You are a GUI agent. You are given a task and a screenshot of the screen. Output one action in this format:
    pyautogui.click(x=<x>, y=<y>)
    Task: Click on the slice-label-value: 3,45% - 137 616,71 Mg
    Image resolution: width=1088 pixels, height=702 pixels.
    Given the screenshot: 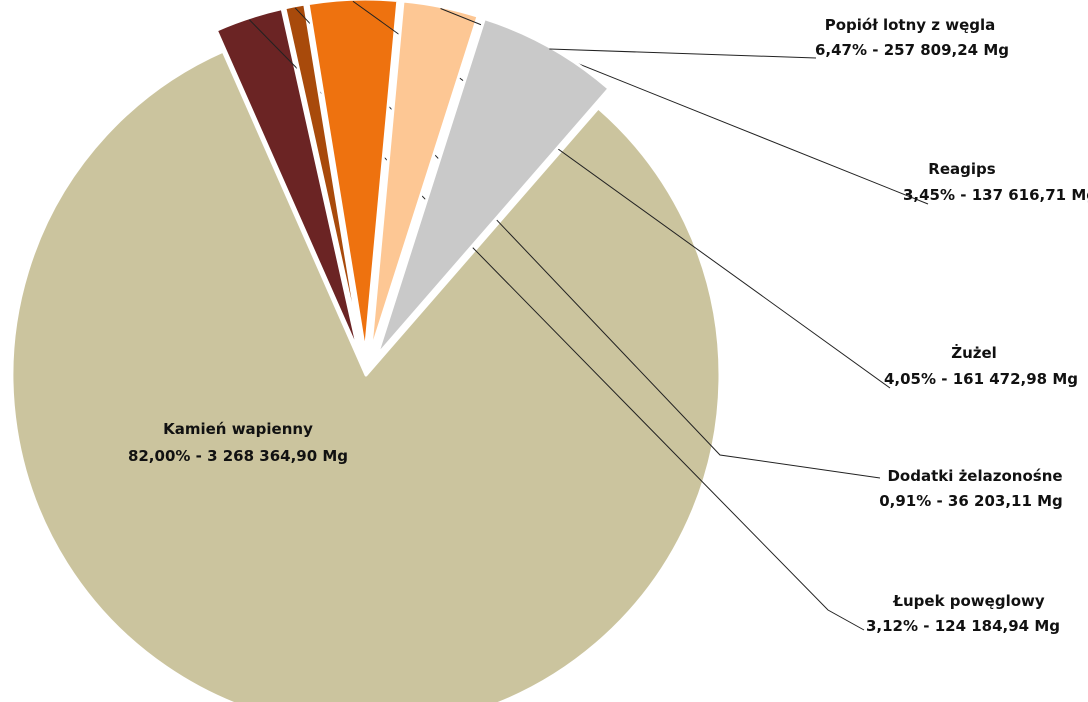 What is the action you would take?
    pyautogui.click(x=995, y=195)
    